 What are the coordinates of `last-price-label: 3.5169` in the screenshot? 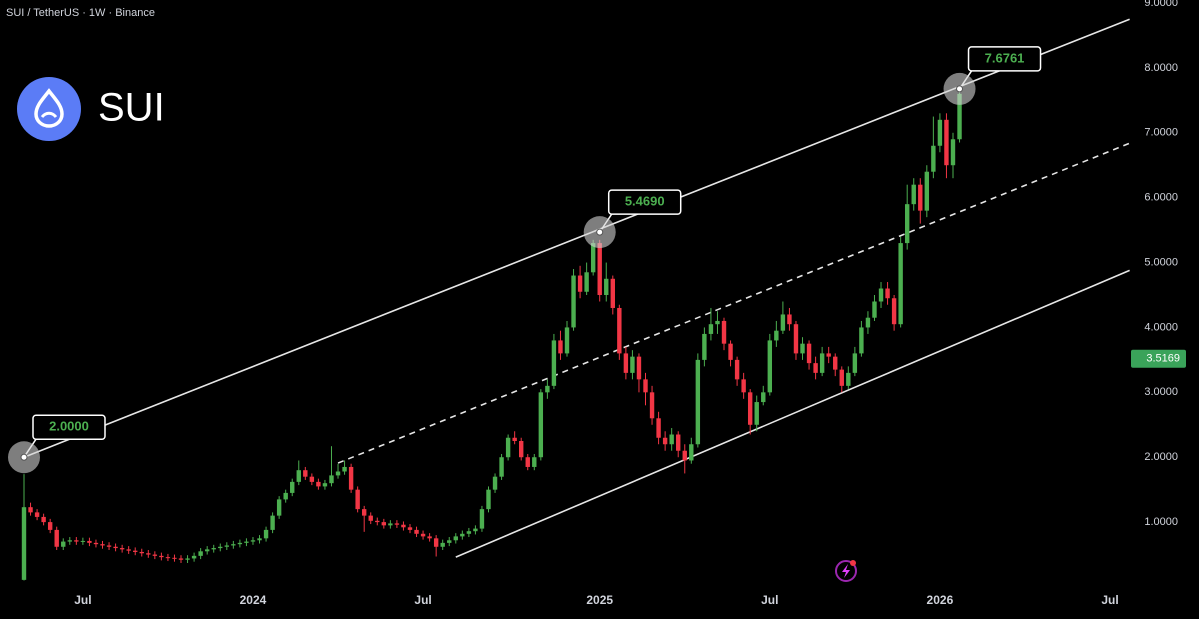 It's located at (1163, 359).